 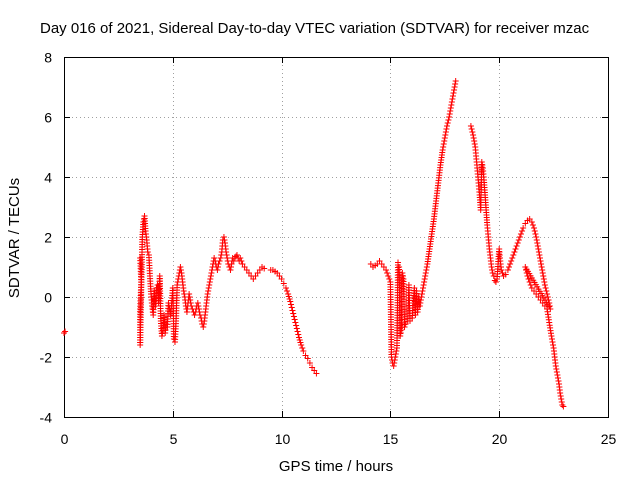 What do you see at coordinates (46, 358) in the screenshot?
I see `y-tick-label: -2` at bounding box center [46, 358].